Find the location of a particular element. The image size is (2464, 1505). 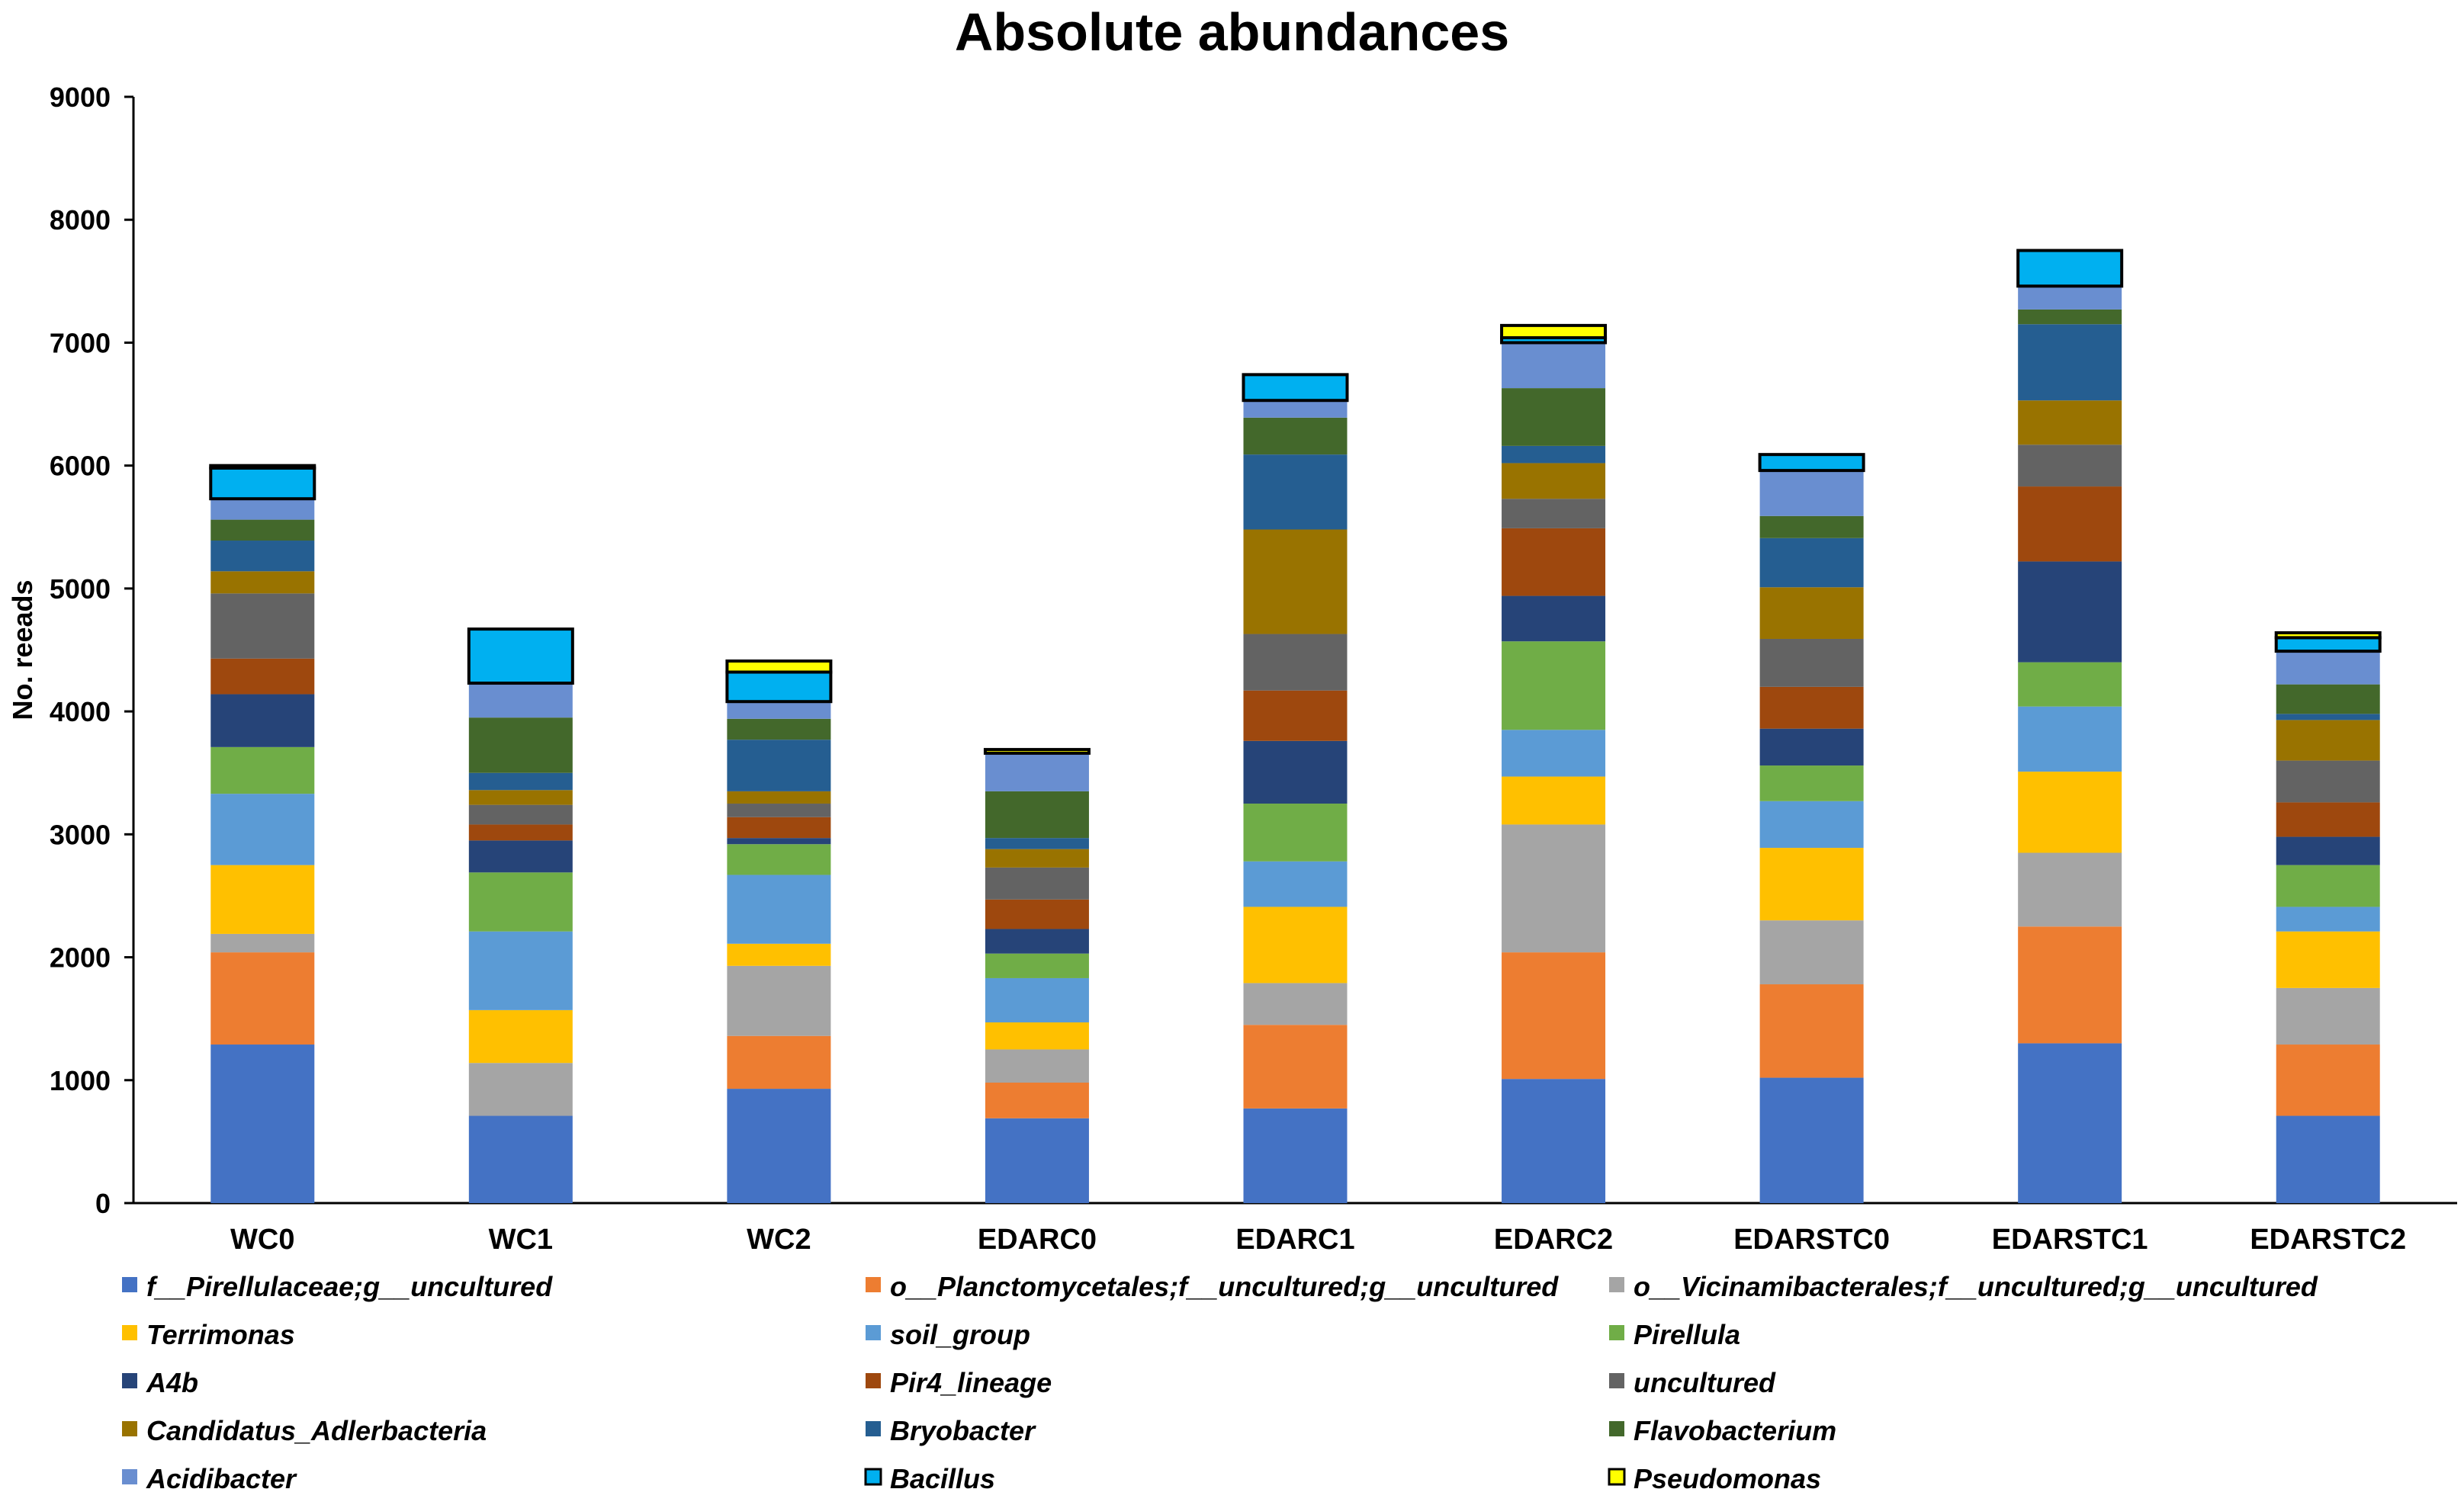

legend-label: Bryobacter is located at coordinates (963, 1431).